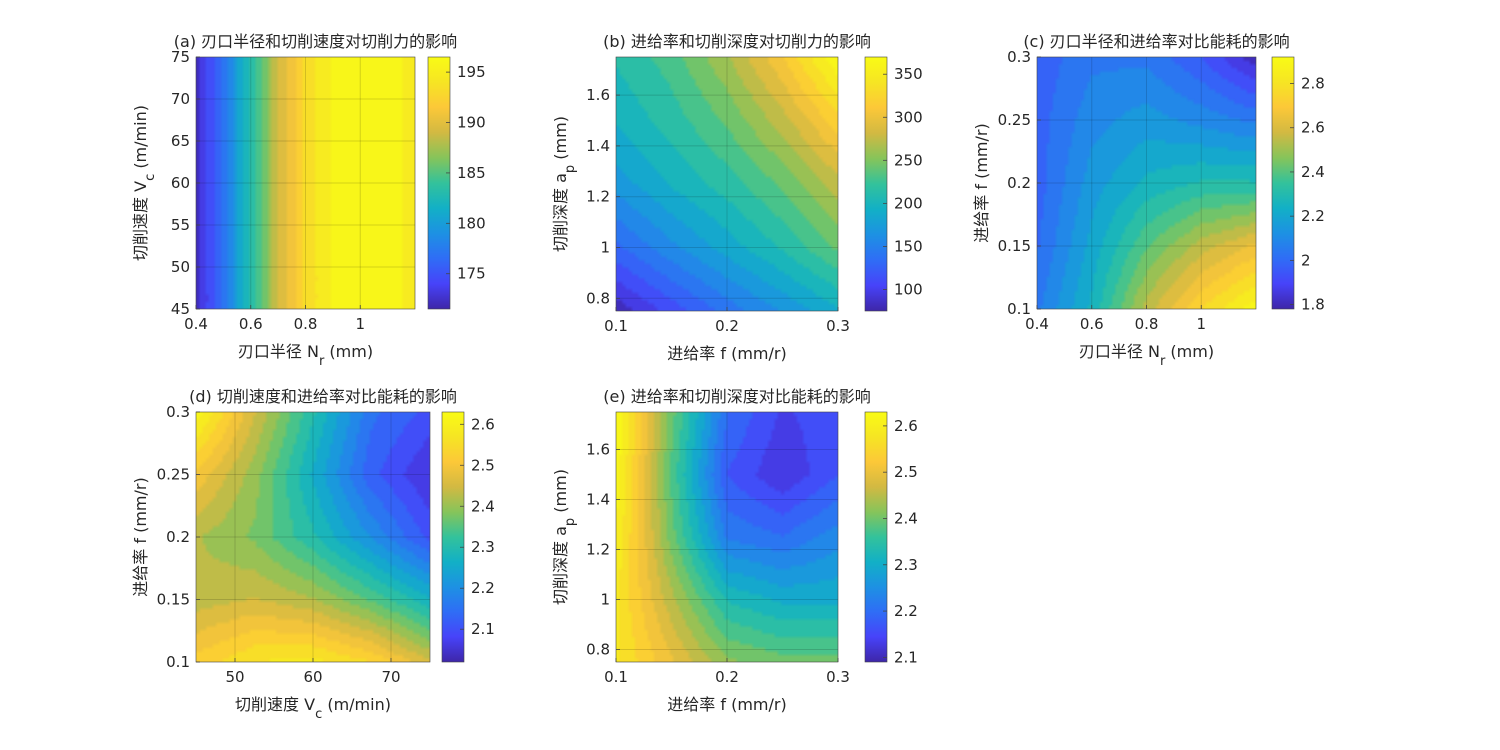 Image resolution: width=1500 pixels, height=750 pixels. I want to click on colorbar-tick-label: 2, so click(1306, 260).